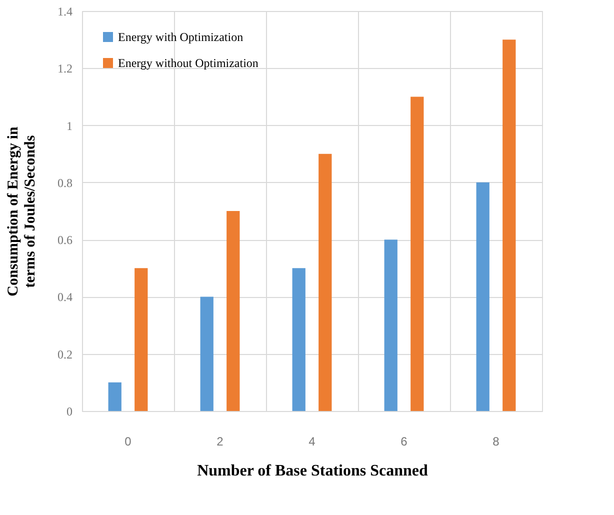  I want to click on y-tick-label: 0.6, so click(65, 240).